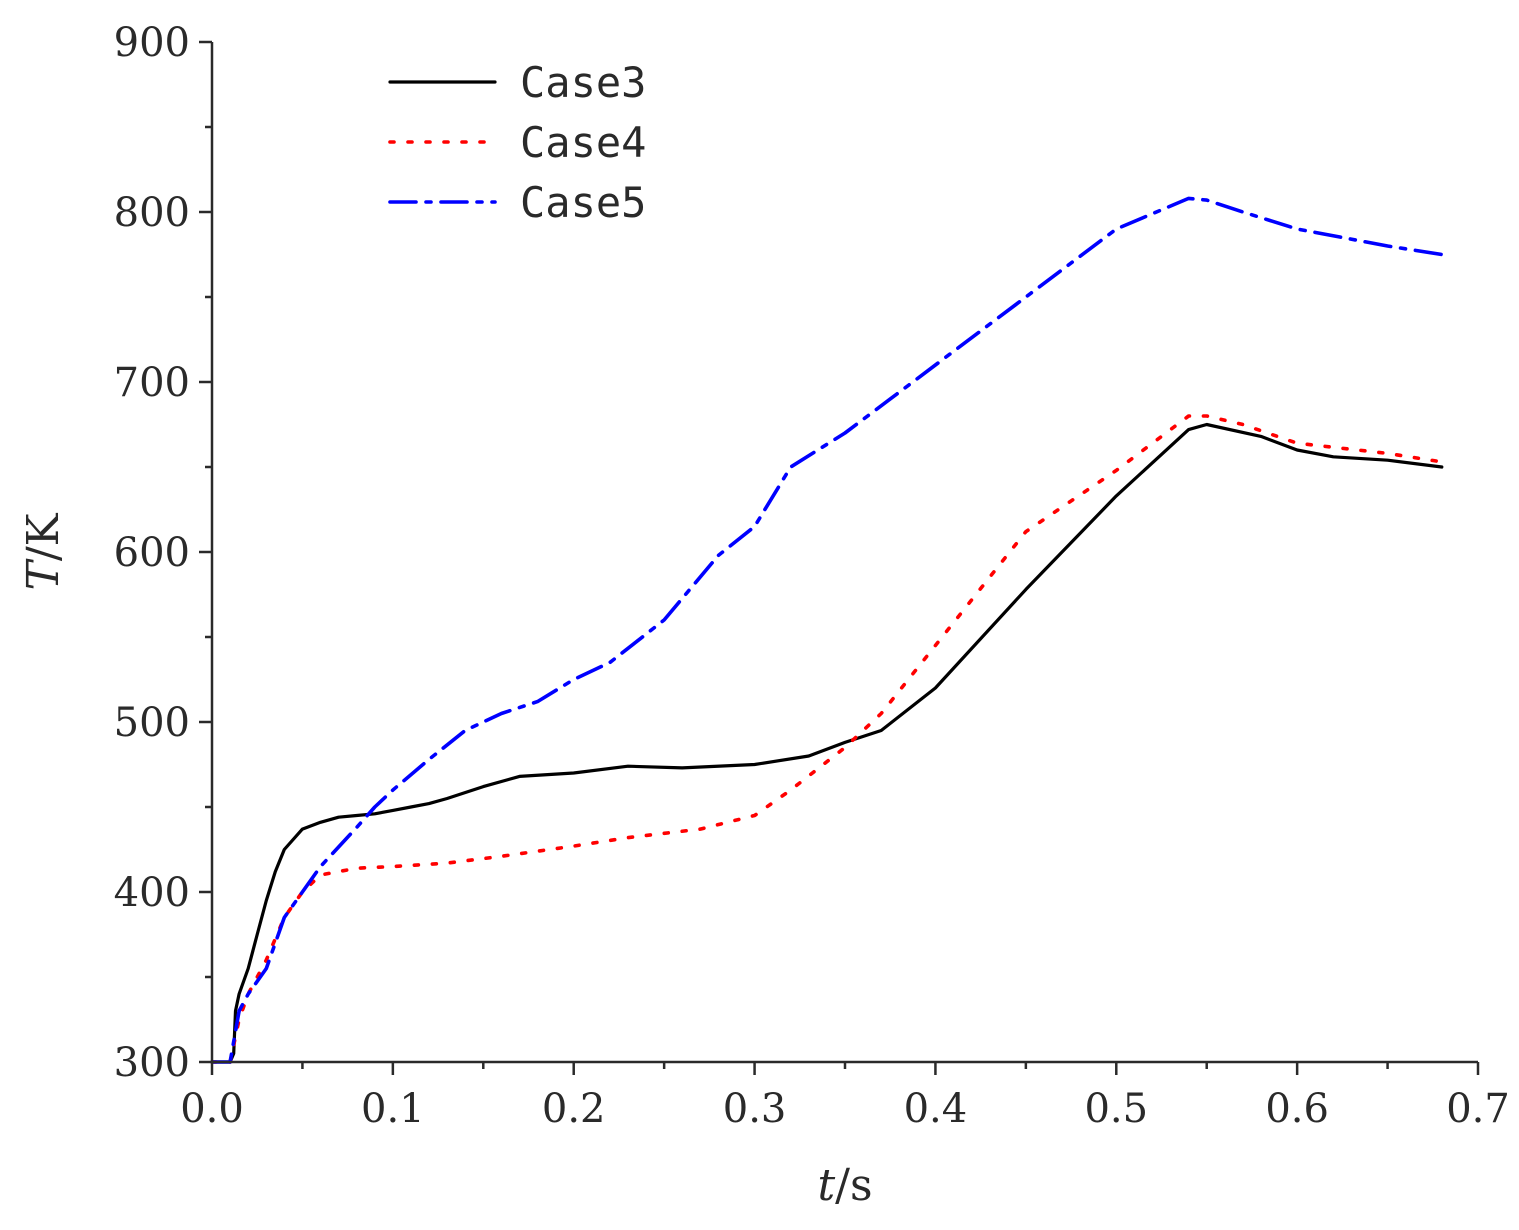  Describe the element at coordinates (43, 551) in the screenshot. I see `y-axis-title: T/K` at that location.